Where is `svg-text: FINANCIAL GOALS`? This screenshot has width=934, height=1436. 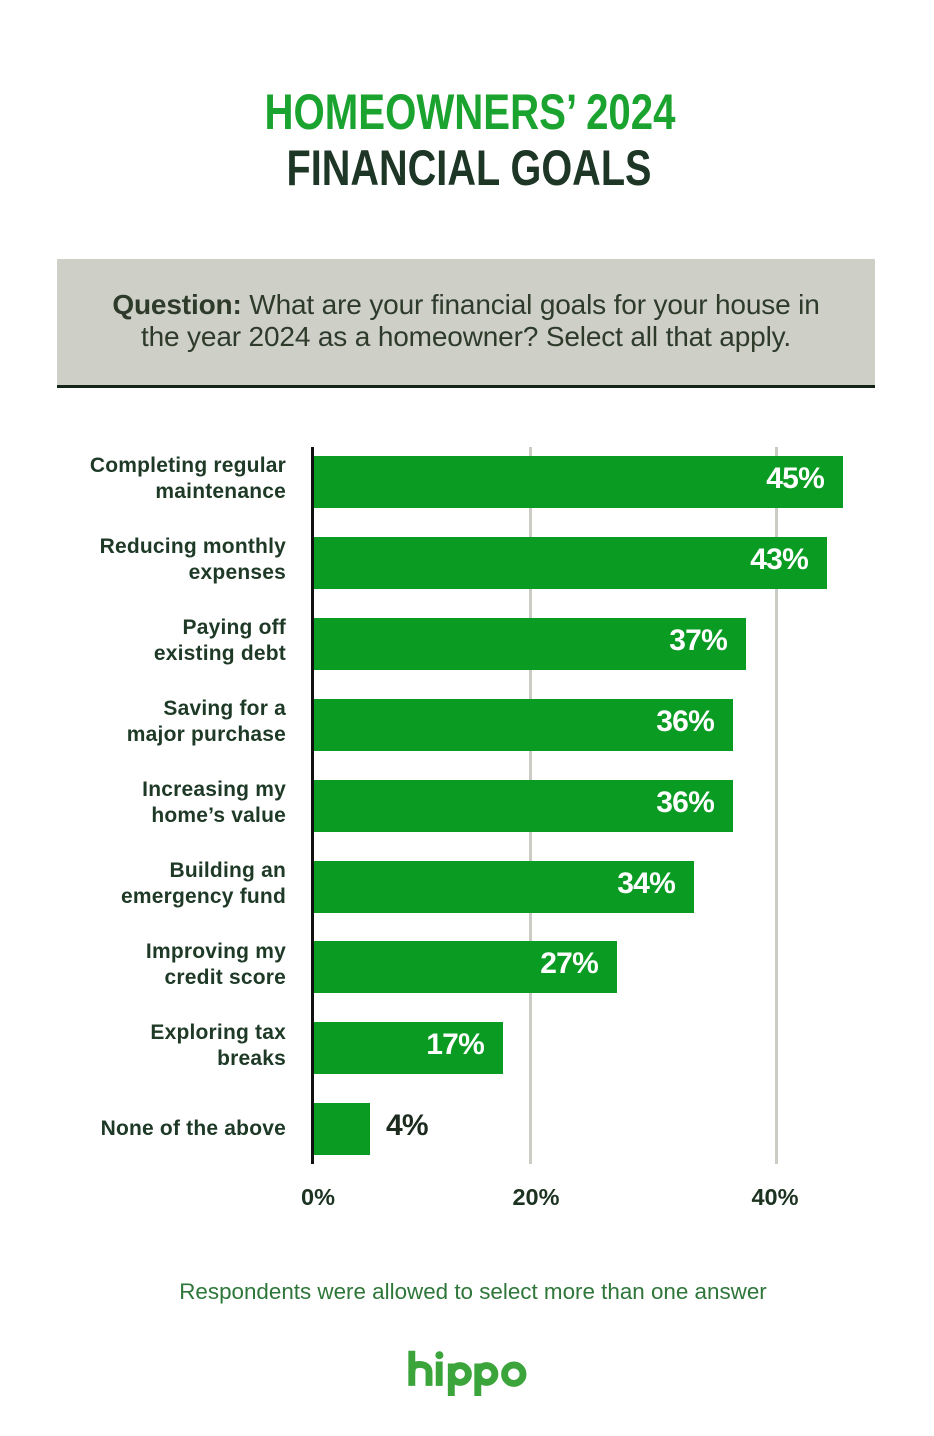
svg-text: FINANCIAL GOALS is located at coordinates (469, 168).